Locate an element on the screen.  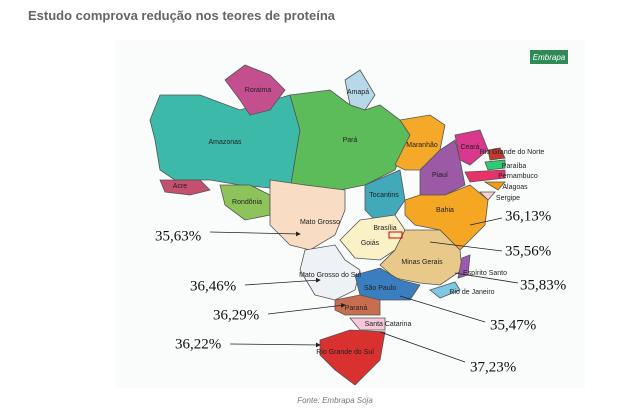
annotation: 35,47% is located at coordinates (513, 325).